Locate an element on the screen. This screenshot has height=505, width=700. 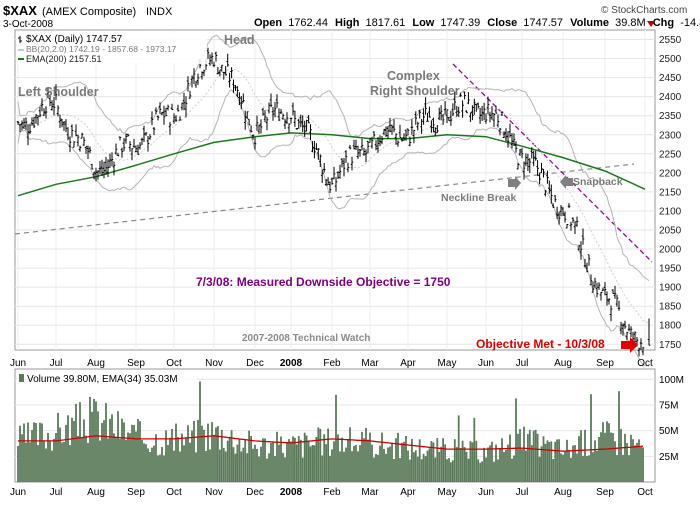
annotation-neckline-break: Neckline Break is located at coordinates (478, 198).